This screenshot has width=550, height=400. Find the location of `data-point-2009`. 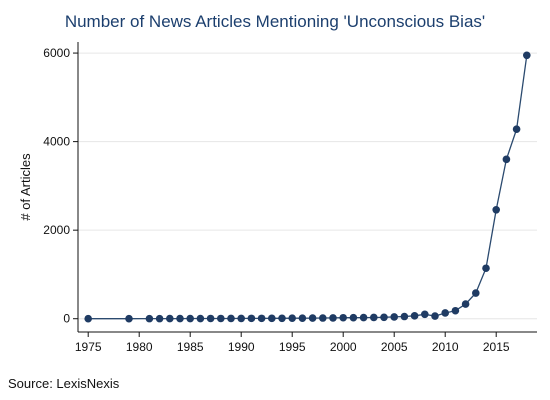

data-point-2009 is located at coordinates (435, 316).